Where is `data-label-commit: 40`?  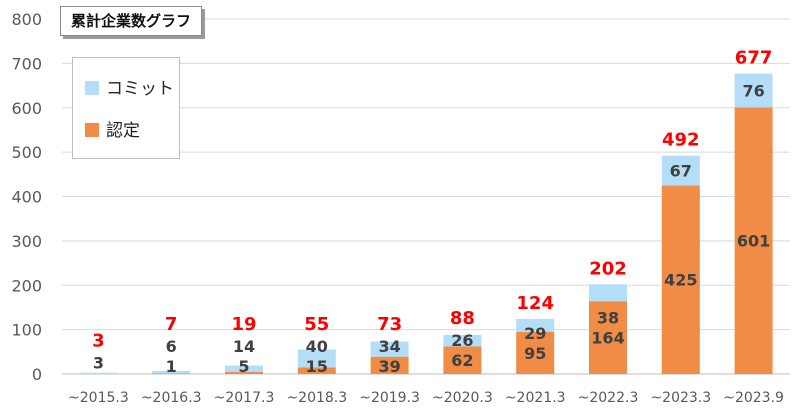 data-label-commit: 40 is located at coordinates (317, 346).